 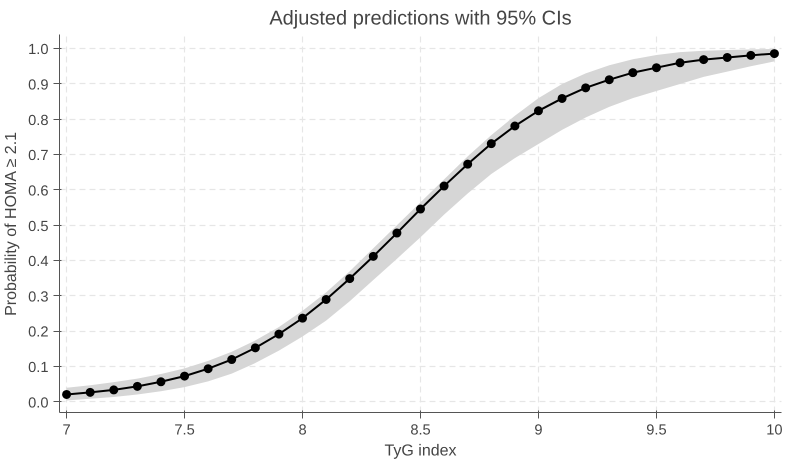 What do you see at coordinates (184, 430) in the screenshot?
I see `x-tick-label: 7.5` at bounding box center [184, 430].